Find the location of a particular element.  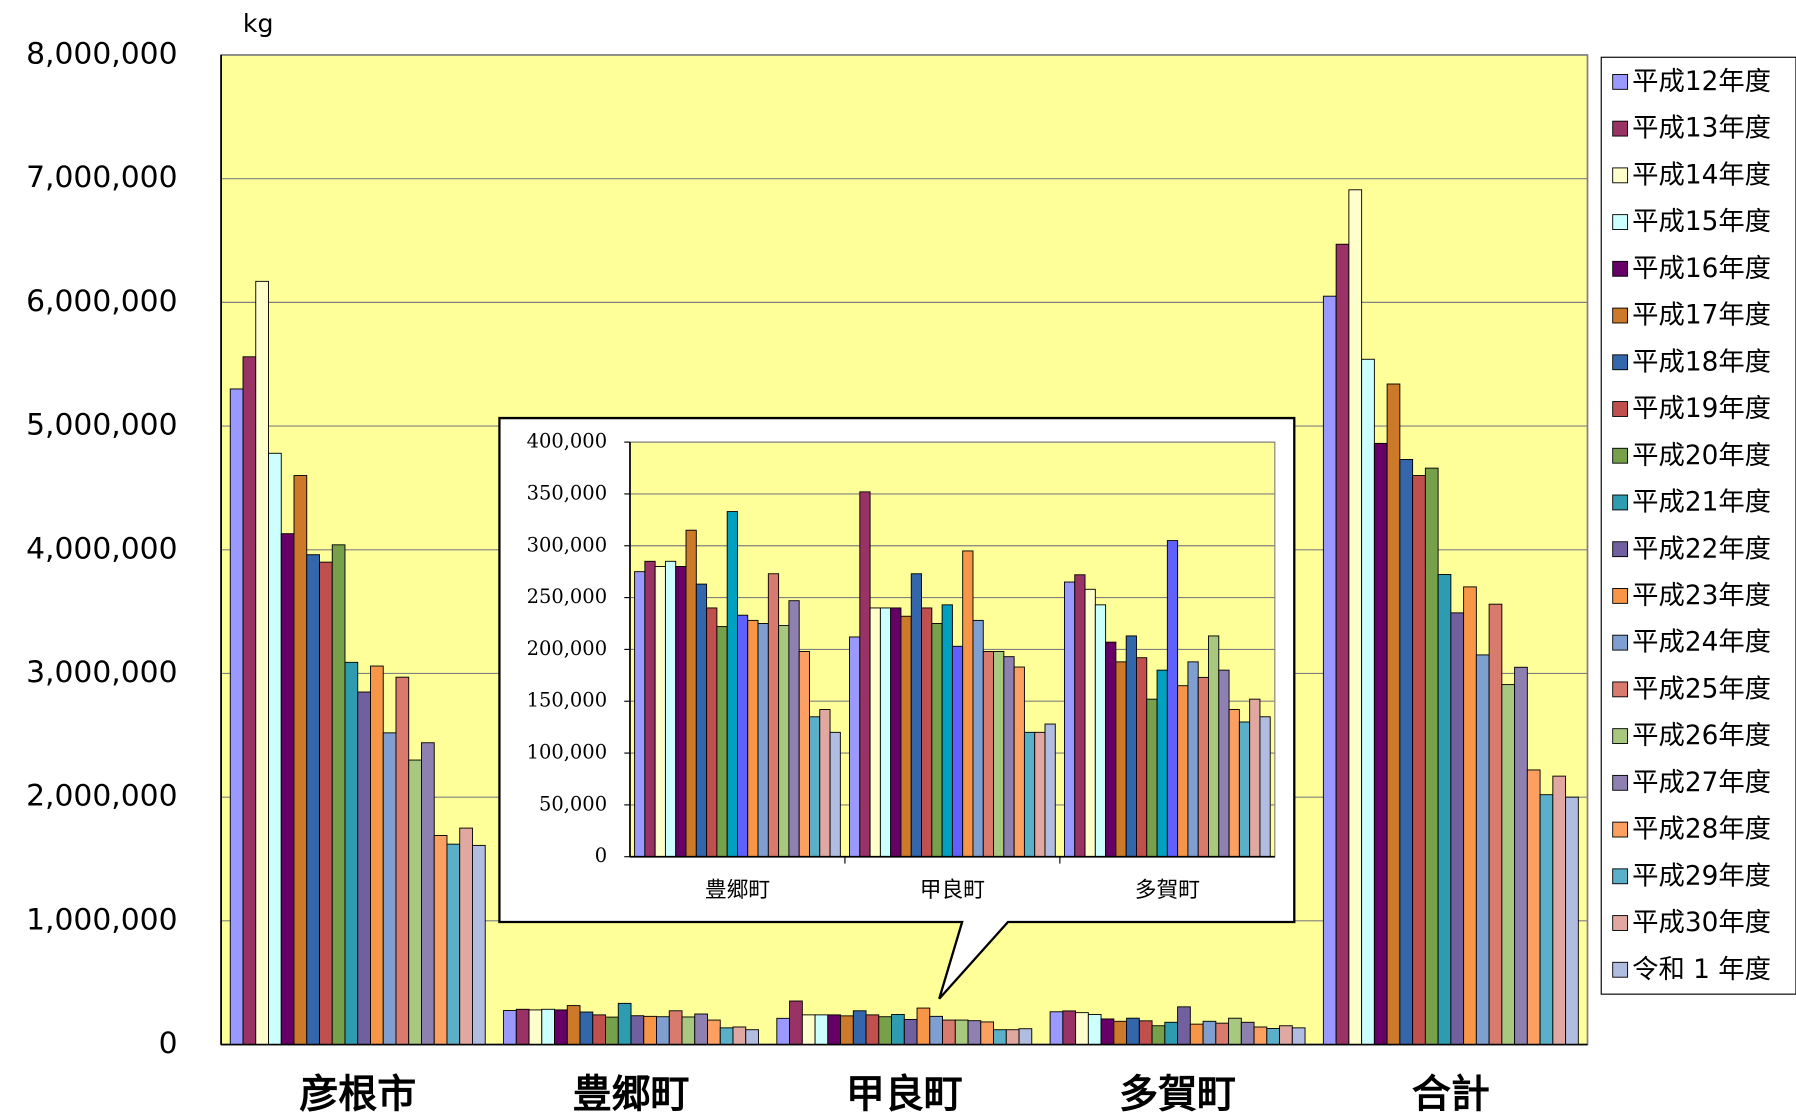

y-tick-label: 2,000,000 is located at coordinates (102, 796).